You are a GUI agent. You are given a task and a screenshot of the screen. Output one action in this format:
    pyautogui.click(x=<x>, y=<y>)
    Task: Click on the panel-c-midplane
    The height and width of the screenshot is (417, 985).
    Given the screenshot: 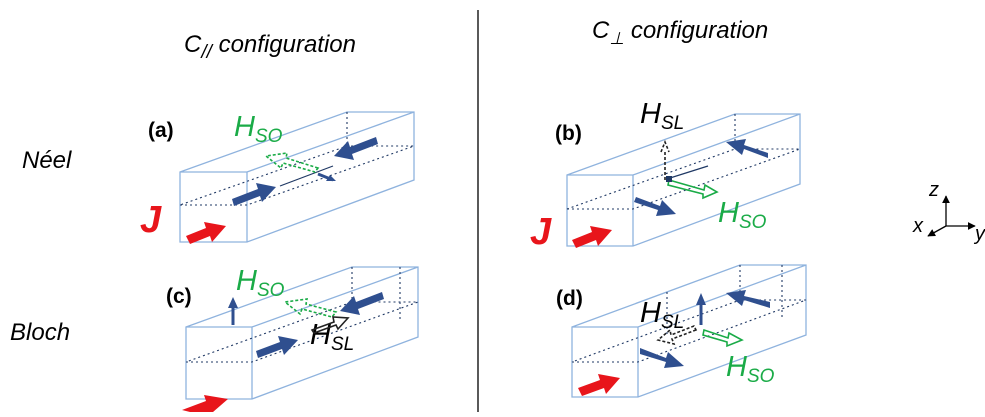 What is the action you would take?
    pyautogui.click(x=302, y=315)
    